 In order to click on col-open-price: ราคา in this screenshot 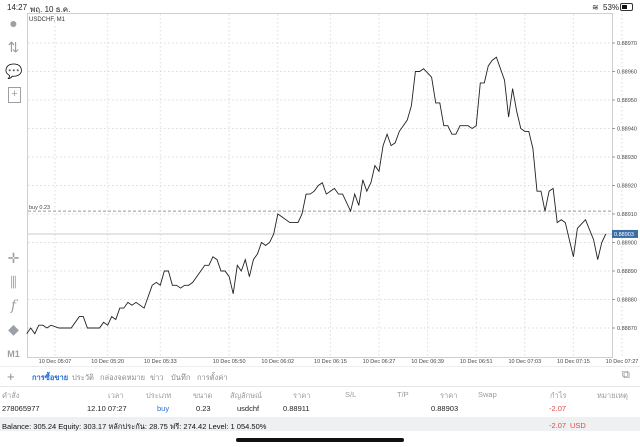, I will do `click(302, 395)`.